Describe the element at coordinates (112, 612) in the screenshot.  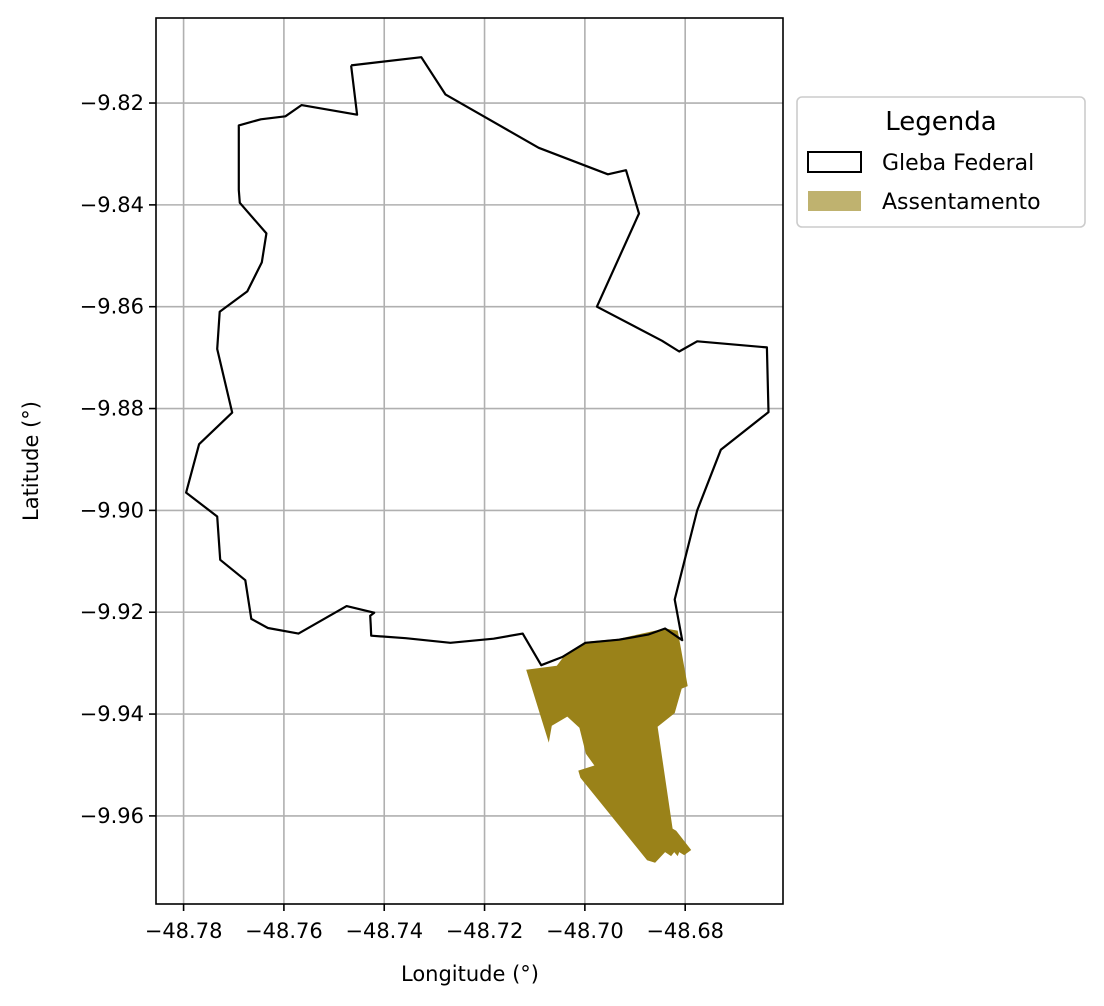
I see `y-tick-label: −9.92` at that location.